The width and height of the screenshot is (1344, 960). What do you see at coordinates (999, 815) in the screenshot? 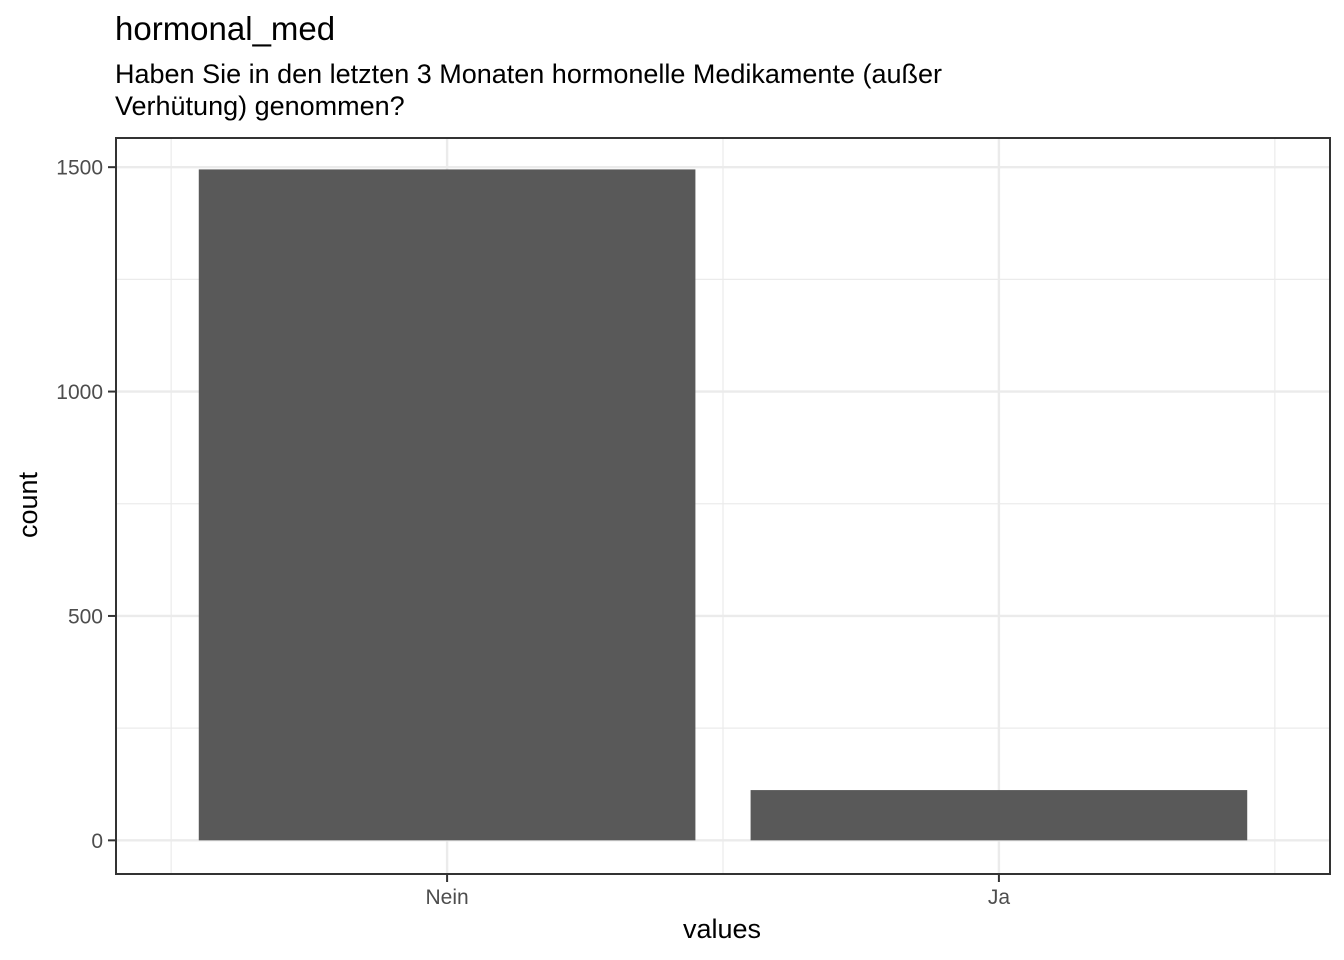
I see `bar-ja` at bounding box center [999, 815].